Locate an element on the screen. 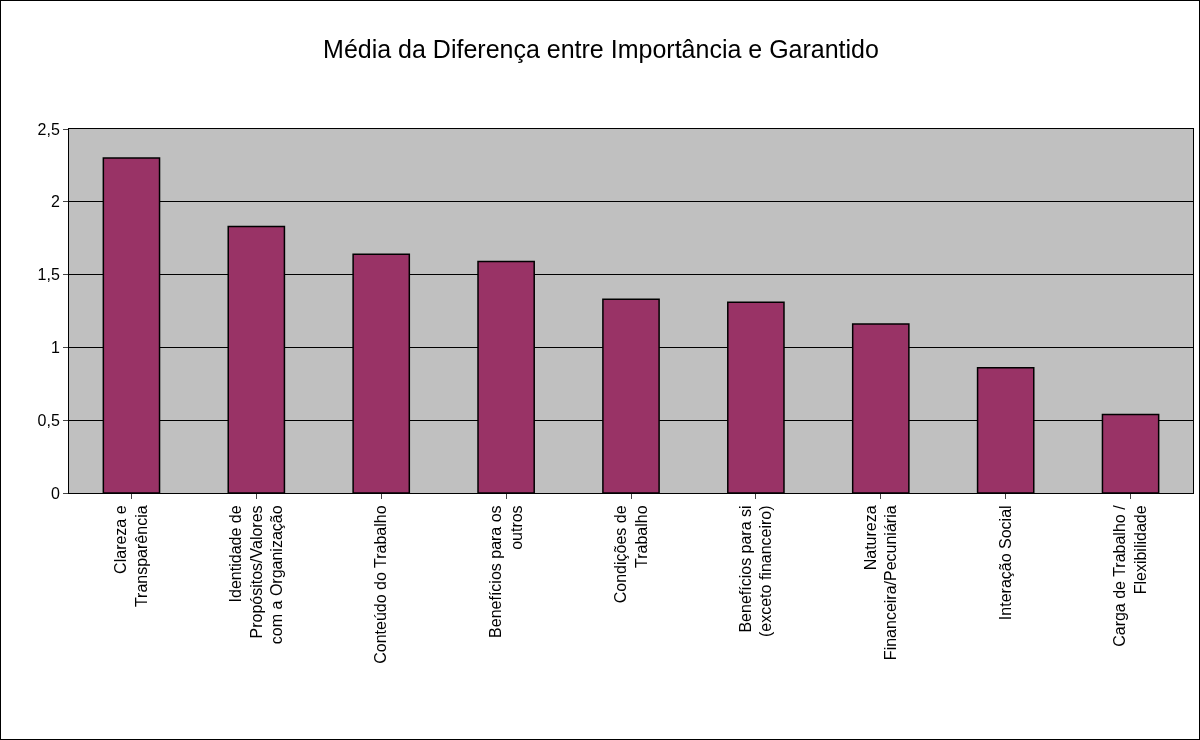 This screenshot has height=740, width=1200. x-tick-label: Clareza e Transparência is located at coordinates (131, 556).